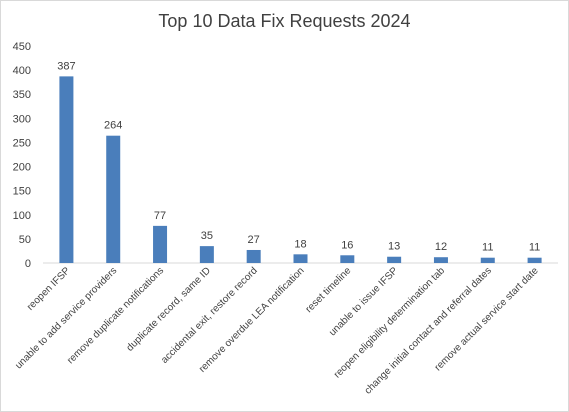  I want to click on category-label: accidental exit, restore record, so click(209, 315).